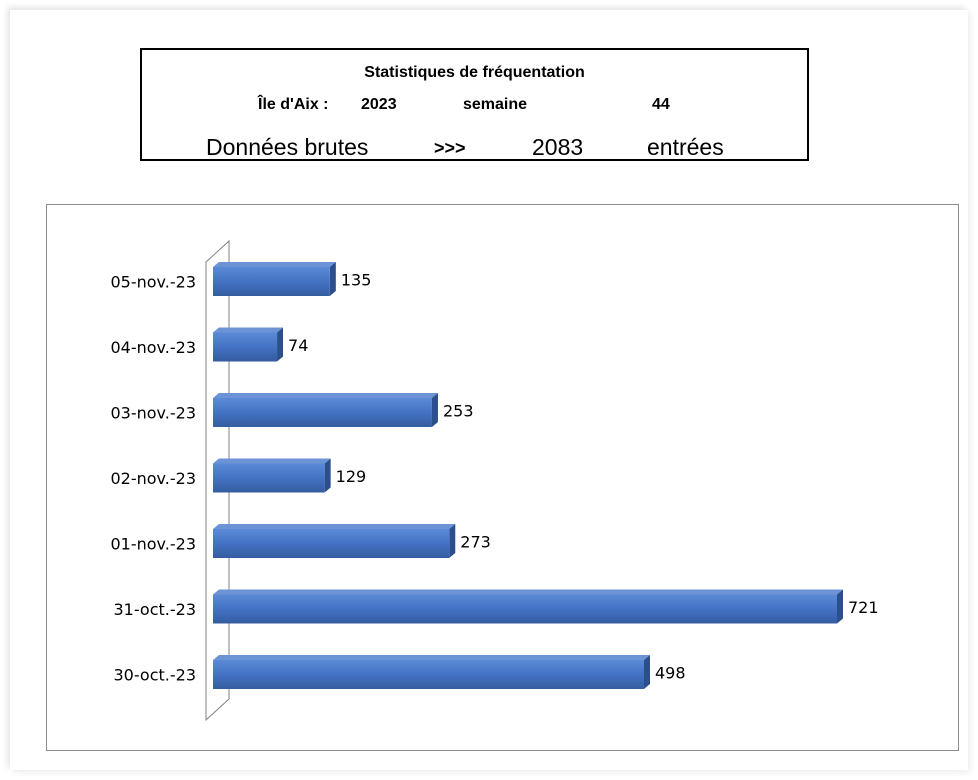  What do you see at coordinates (153, 282) in the screenshot?
I see `category-label-0: 05-nov.-23` at bounding box center [153, 282].